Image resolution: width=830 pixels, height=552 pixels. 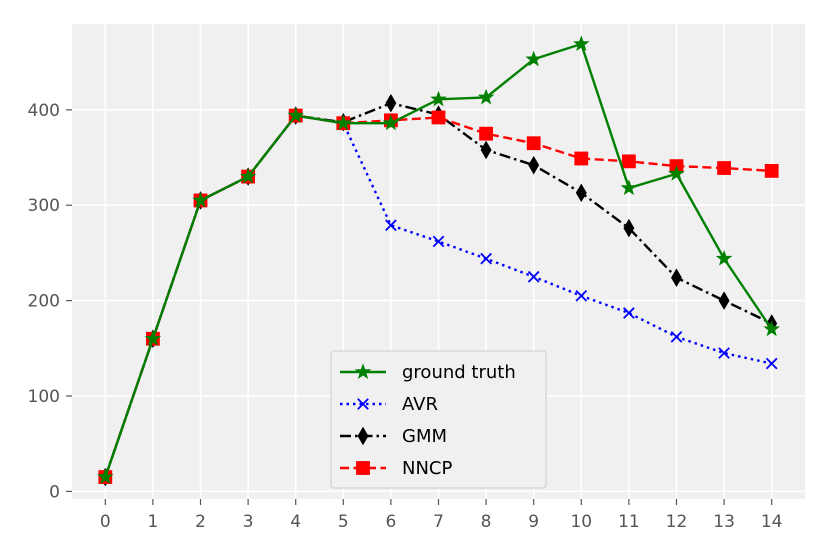 What do you see at coordinates (54, 492) in the screenshot?
I see `y-tick-label: 0` at bounding box center [54, 492].